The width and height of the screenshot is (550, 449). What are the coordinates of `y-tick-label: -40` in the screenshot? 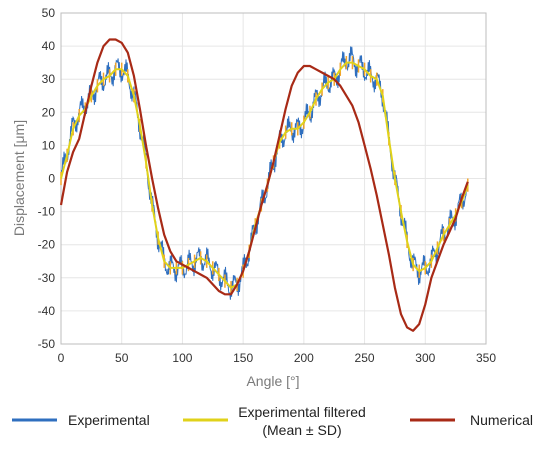 It's located at (47, 311).